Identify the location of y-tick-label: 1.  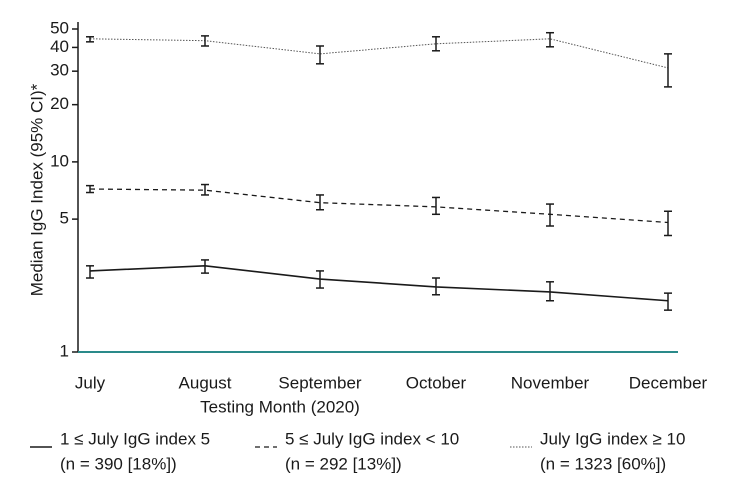
(64, 350).